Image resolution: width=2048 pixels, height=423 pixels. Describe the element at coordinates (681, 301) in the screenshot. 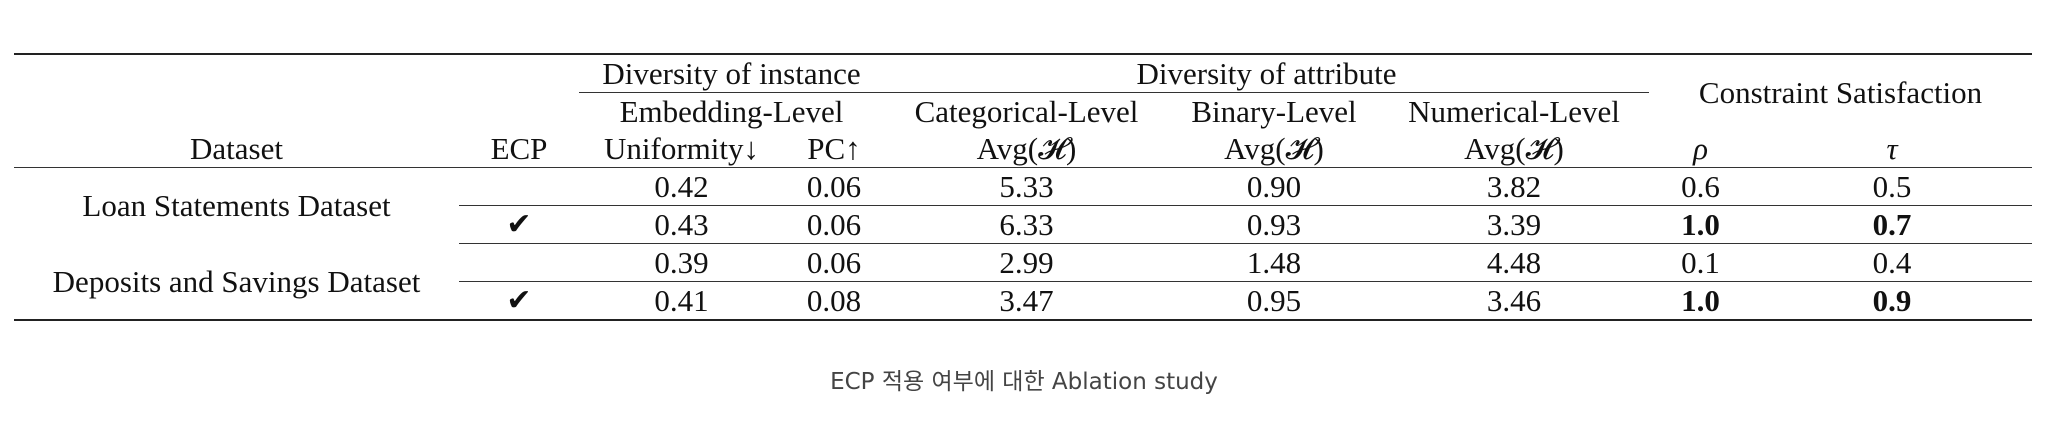

I see `uniformity-cell: 0.41` at that location.